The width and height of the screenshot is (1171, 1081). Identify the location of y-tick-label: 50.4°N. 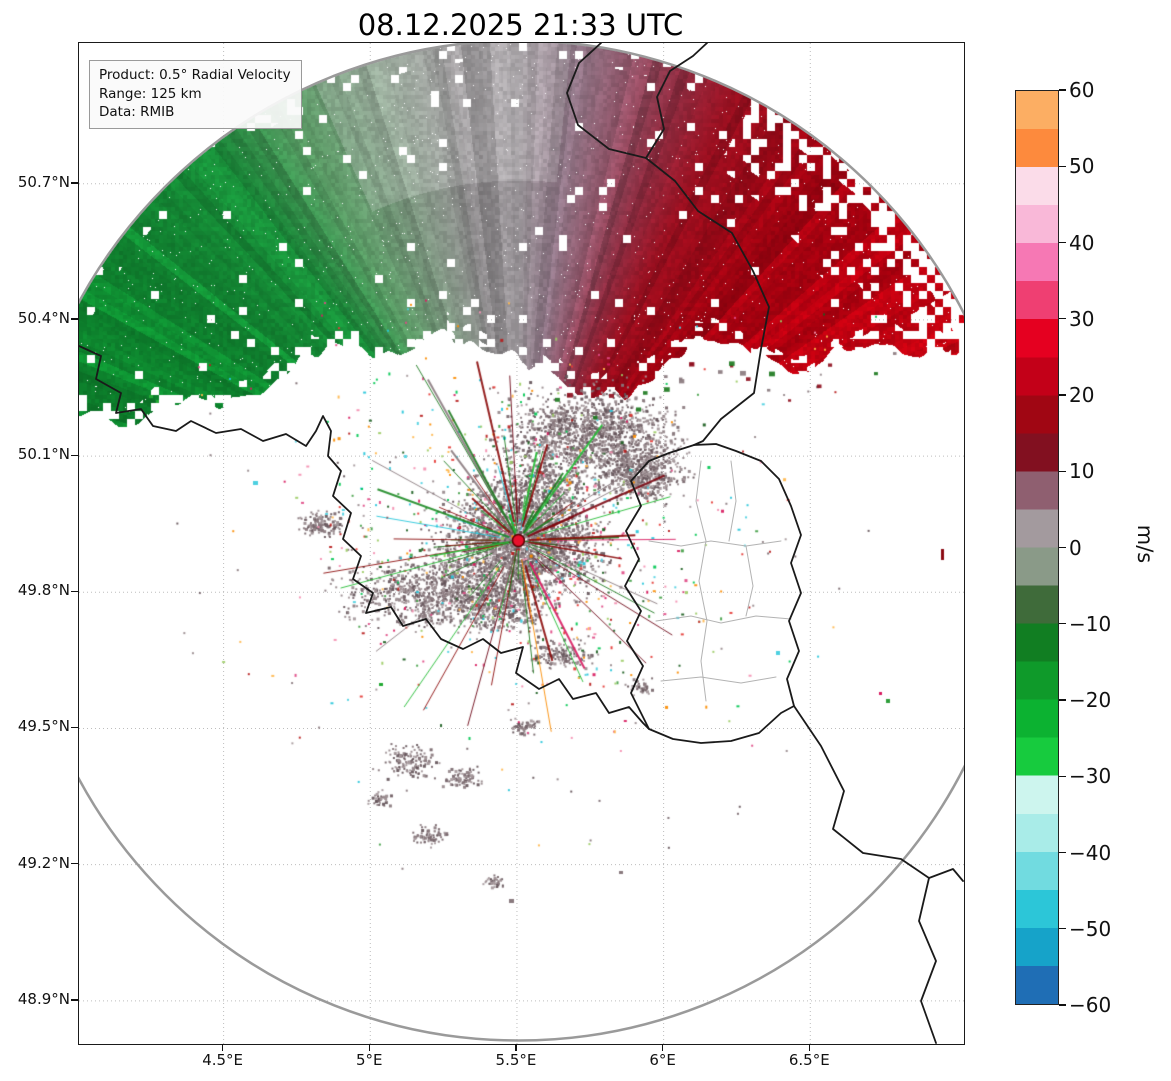
(43, 317).